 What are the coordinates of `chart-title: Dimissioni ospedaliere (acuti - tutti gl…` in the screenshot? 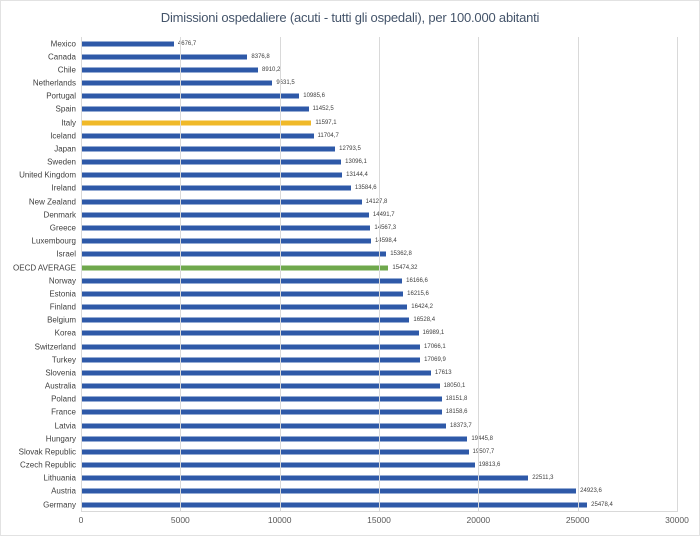 It's located at (350, 17).